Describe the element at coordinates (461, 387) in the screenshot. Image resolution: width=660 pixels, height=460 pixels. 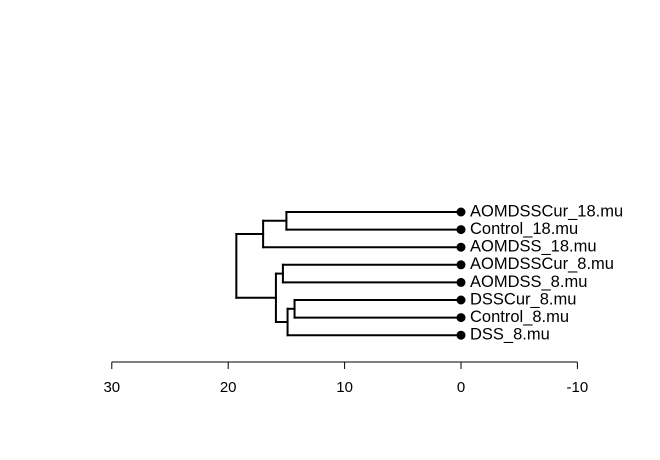
I see `x-axis-tick-label: 0` at that location.